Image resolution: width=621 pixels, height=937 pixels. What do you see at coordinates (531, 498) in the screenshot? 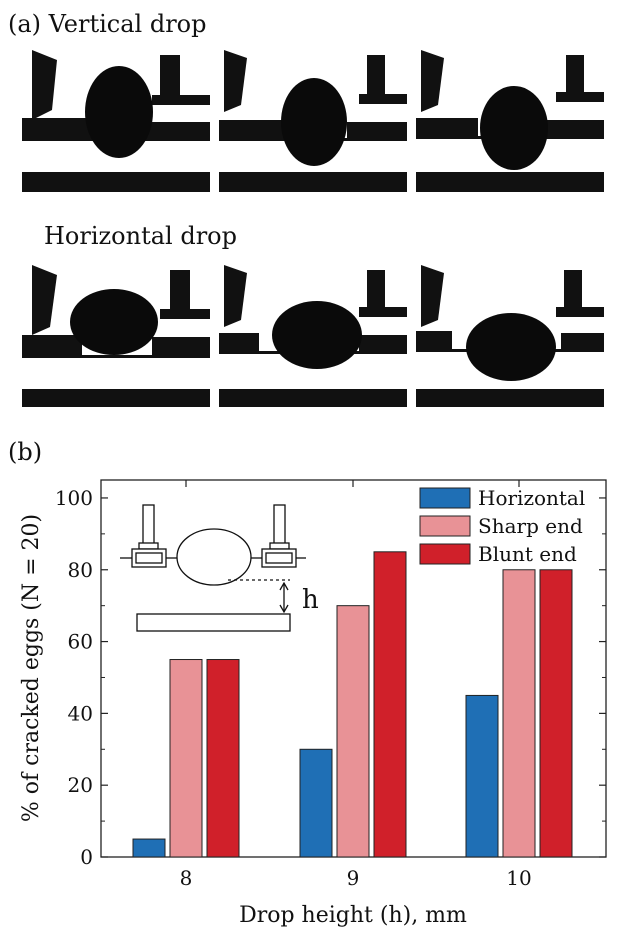
I see `legend-label: Horizontal` at bounding box center [531, 498].